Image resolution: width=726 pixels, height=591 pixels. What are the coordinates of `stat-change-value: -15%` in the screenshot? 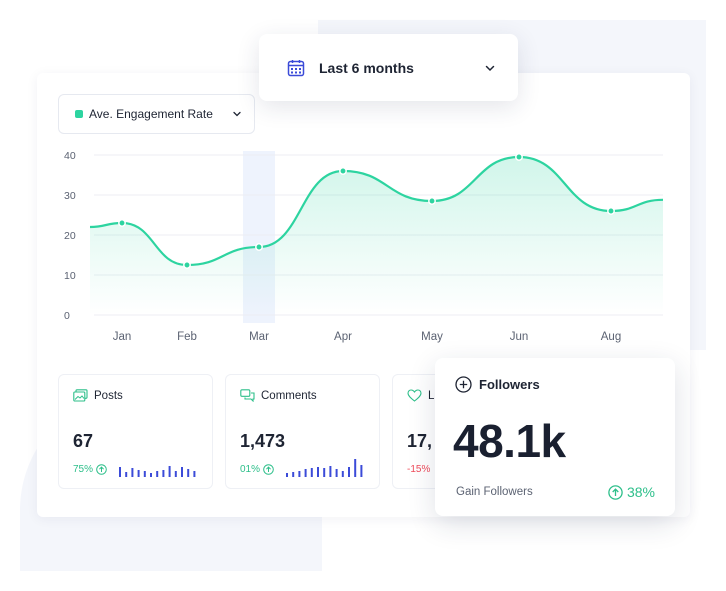 It's located at (419, 469).